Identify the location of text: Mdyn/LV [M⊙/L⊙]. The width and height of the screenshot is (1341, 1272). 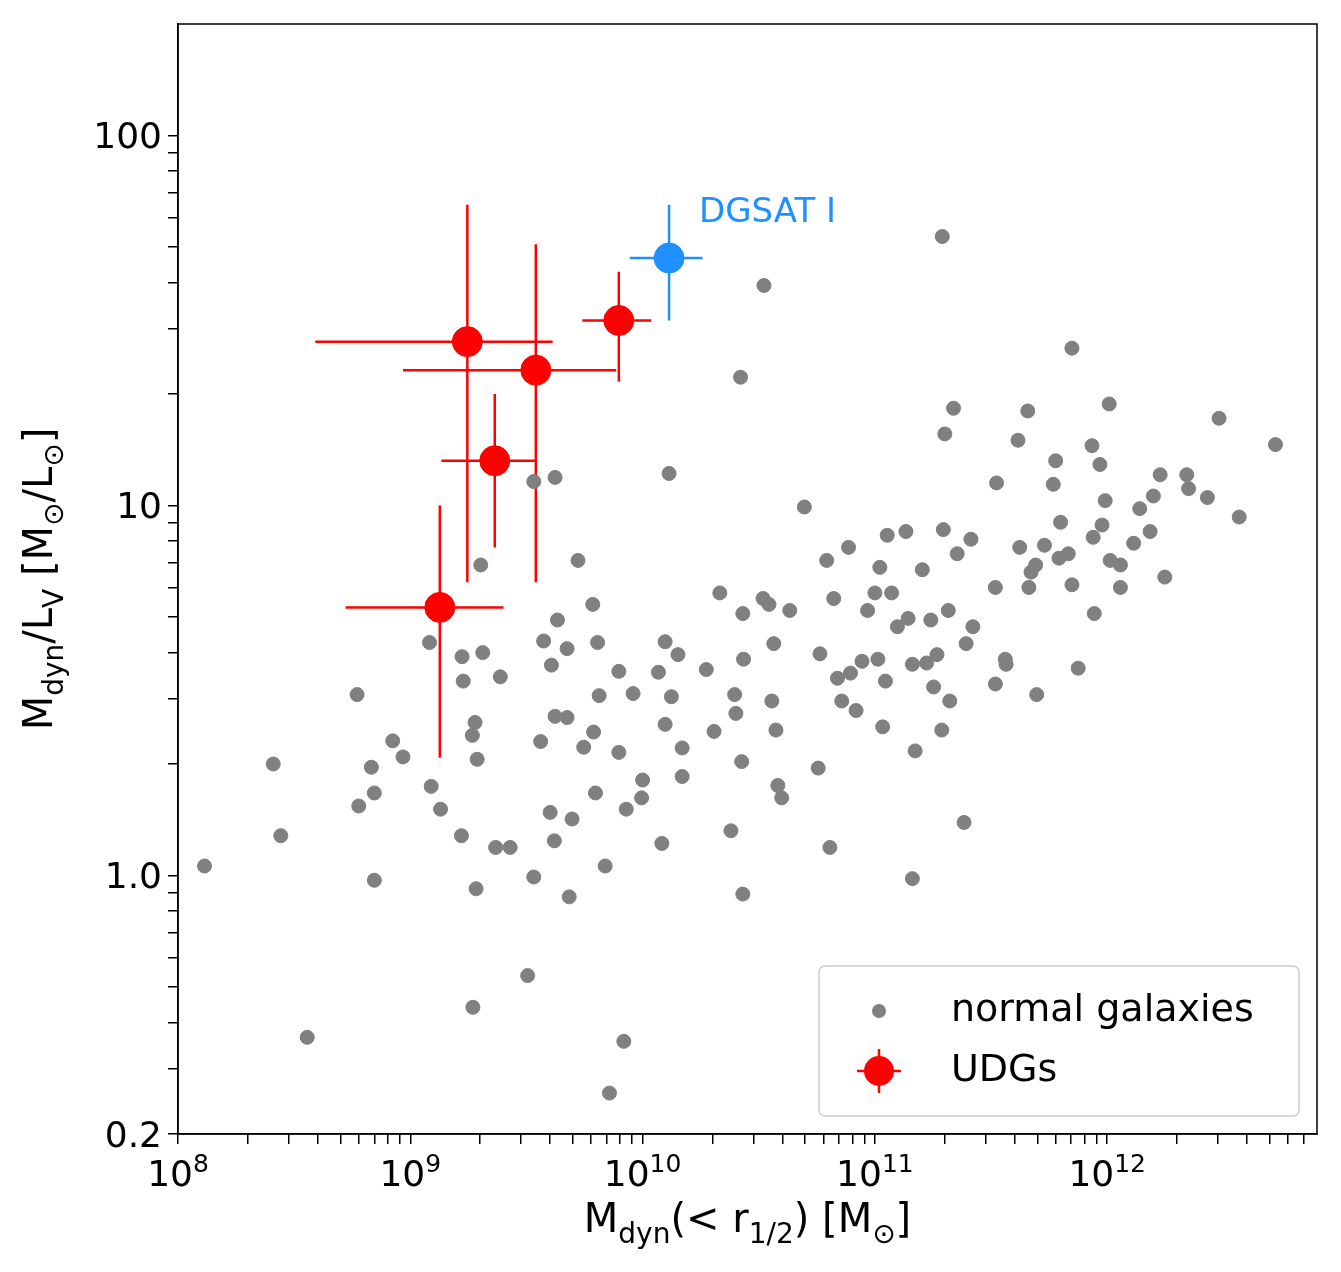
(43, 579).